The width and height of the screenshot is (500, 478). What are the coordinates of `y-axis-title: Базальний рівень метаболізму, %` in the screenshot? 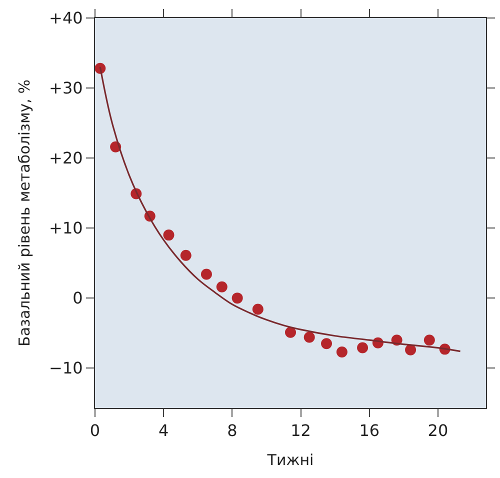 It's located at (24, 213).